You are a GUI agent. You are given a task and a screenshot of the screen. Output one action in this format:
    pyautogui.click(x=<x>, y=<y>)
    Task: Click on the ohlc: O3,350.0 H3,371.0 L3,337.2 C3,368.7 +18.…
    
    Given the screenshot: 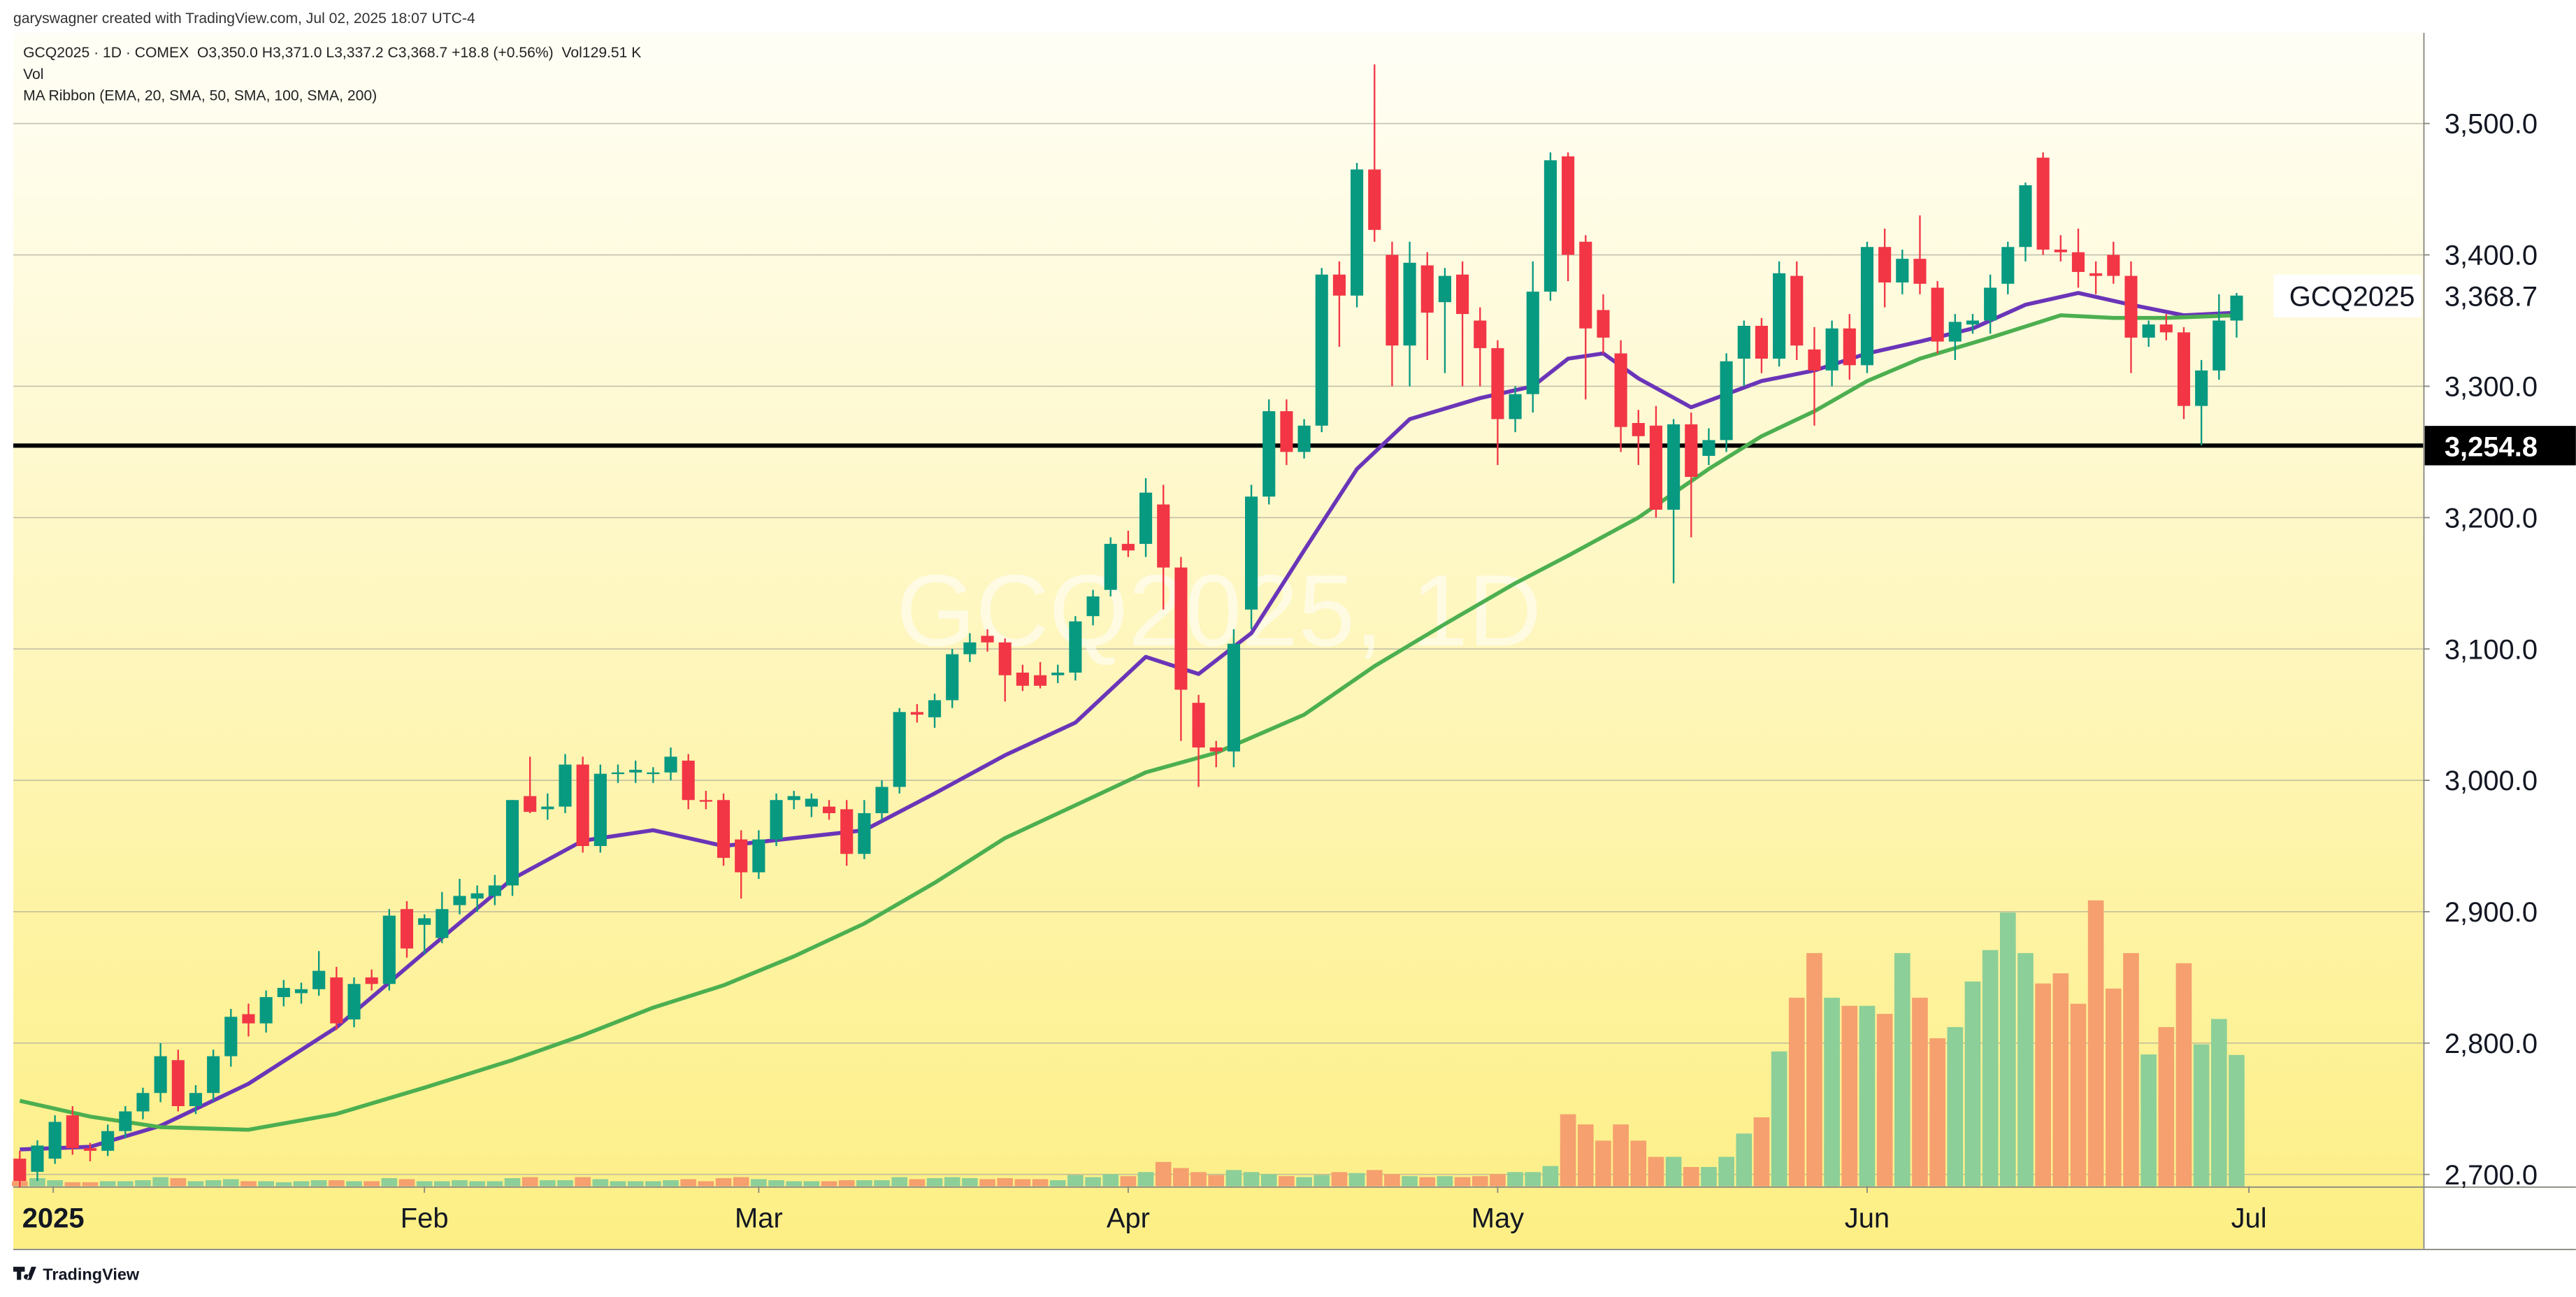 What is the action you would take?
    pyautogui.click(x=375, y=53)
    